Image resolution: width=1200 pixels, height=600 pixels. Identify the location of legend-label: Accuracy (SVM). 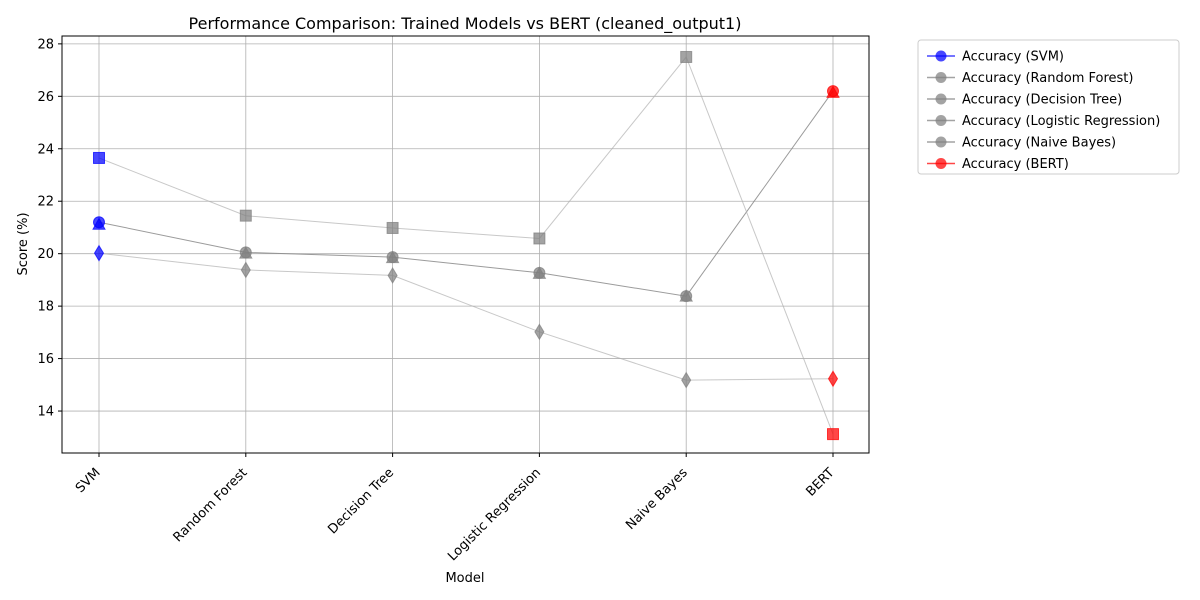
(1013, 57).